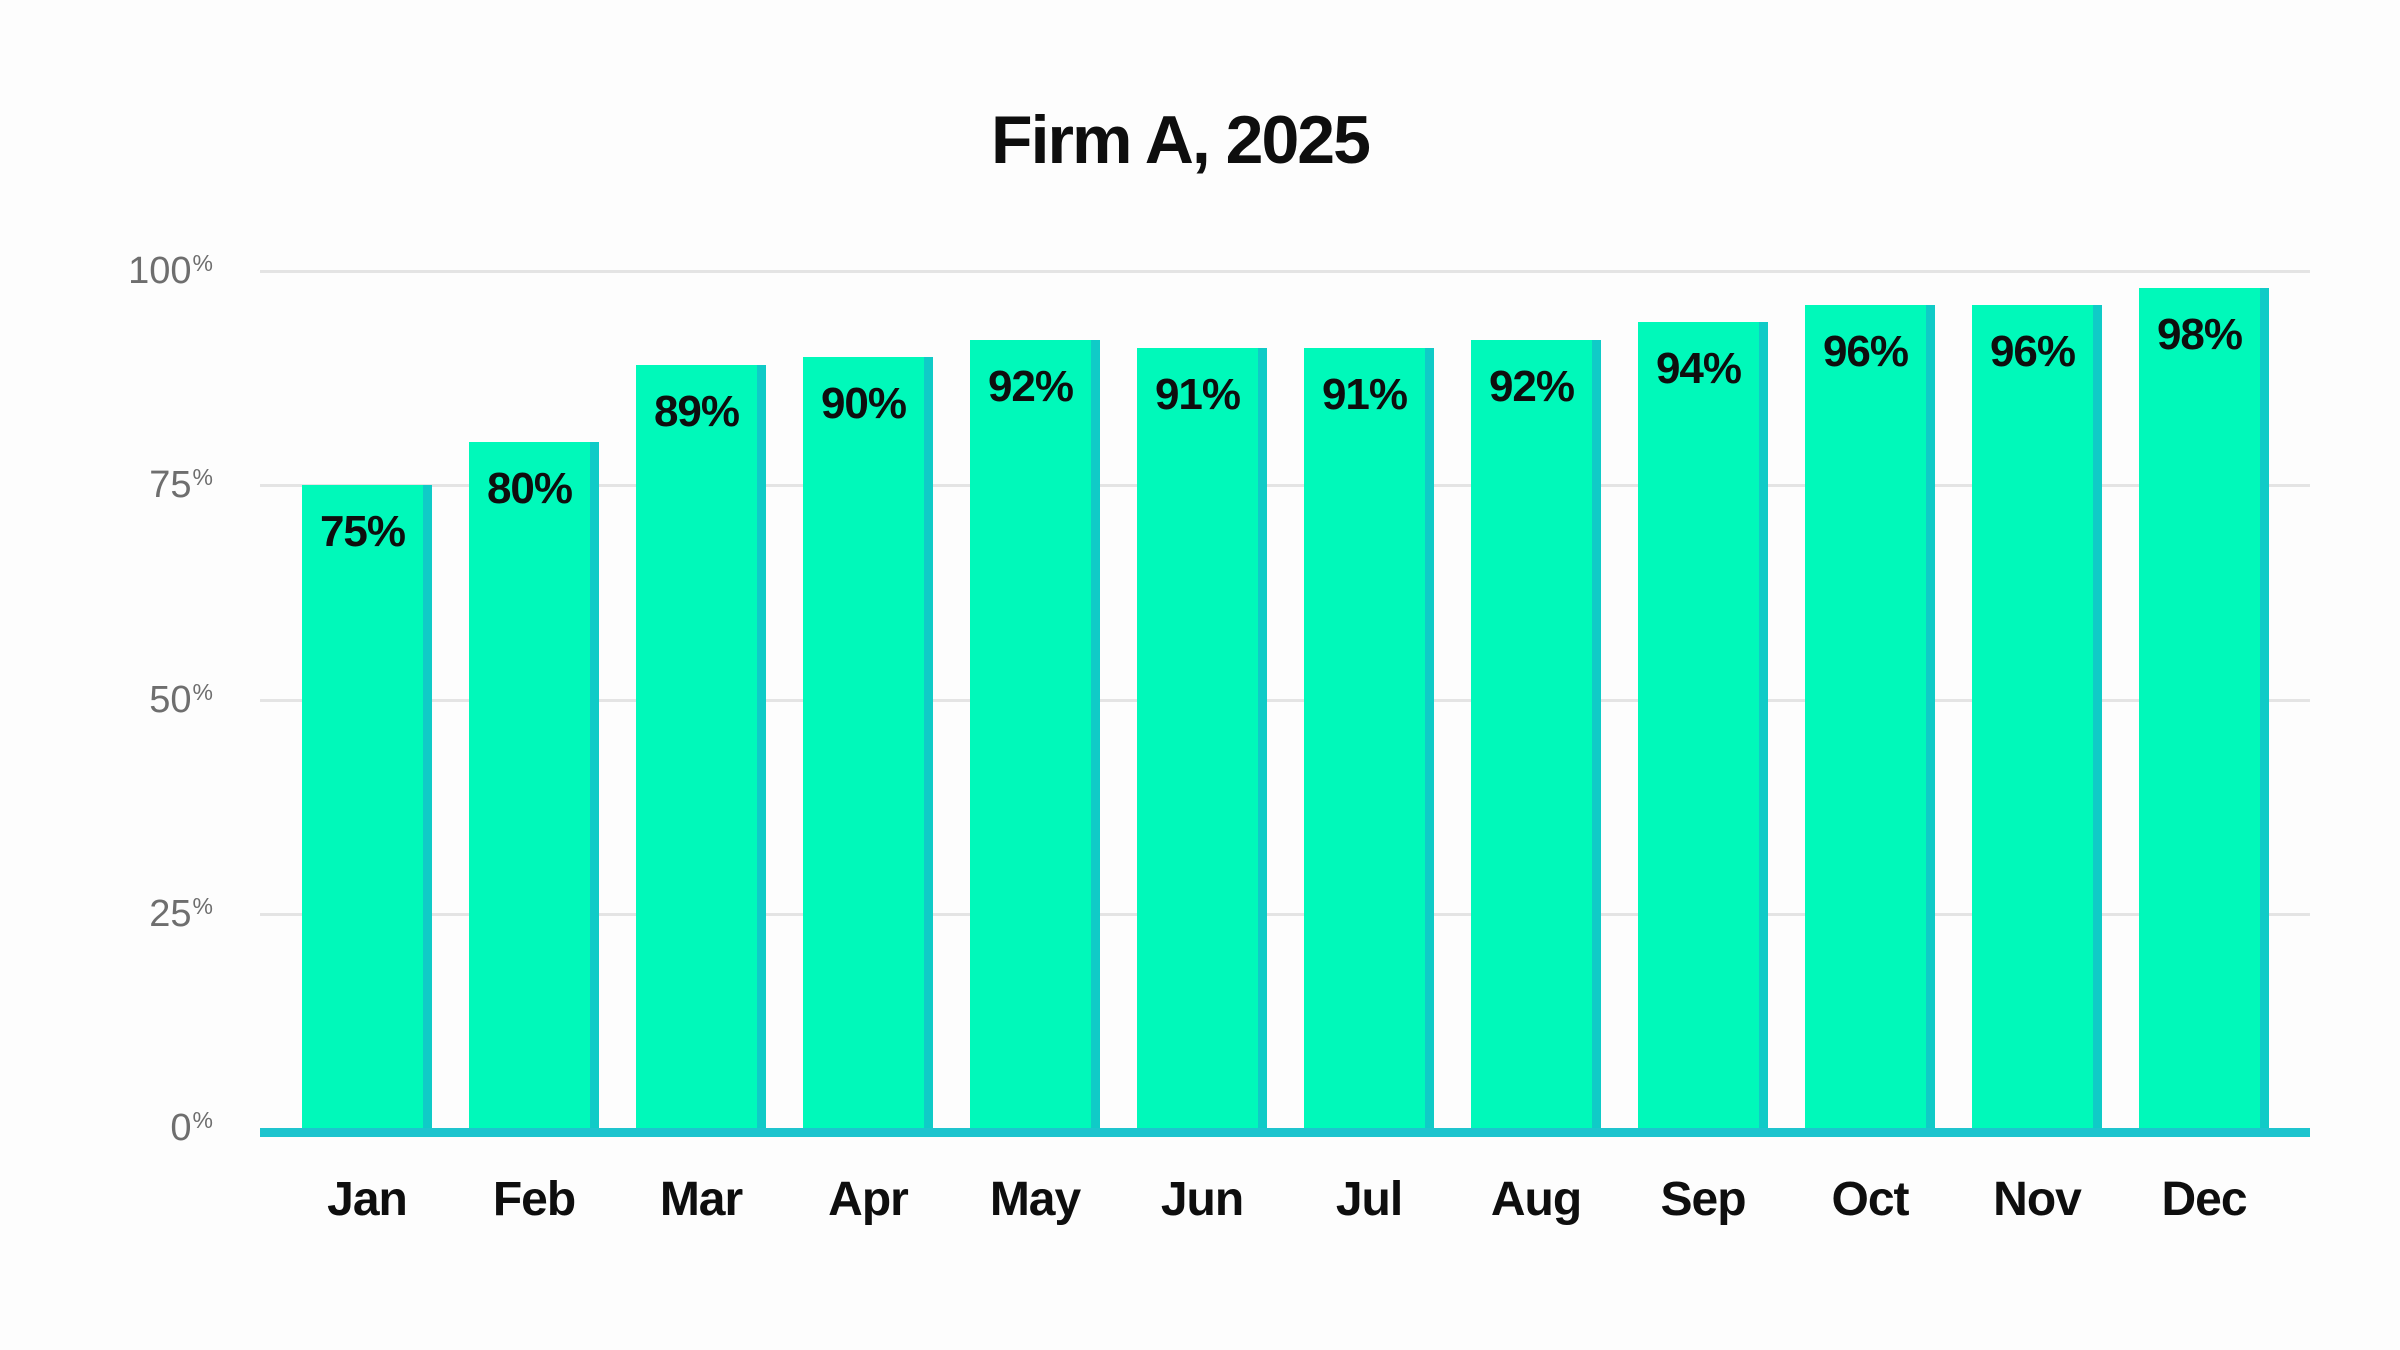 This screenshot has width=2400, height=1350. I want to click on bar-column-nov: 96% Nov, so click(2037, 748).